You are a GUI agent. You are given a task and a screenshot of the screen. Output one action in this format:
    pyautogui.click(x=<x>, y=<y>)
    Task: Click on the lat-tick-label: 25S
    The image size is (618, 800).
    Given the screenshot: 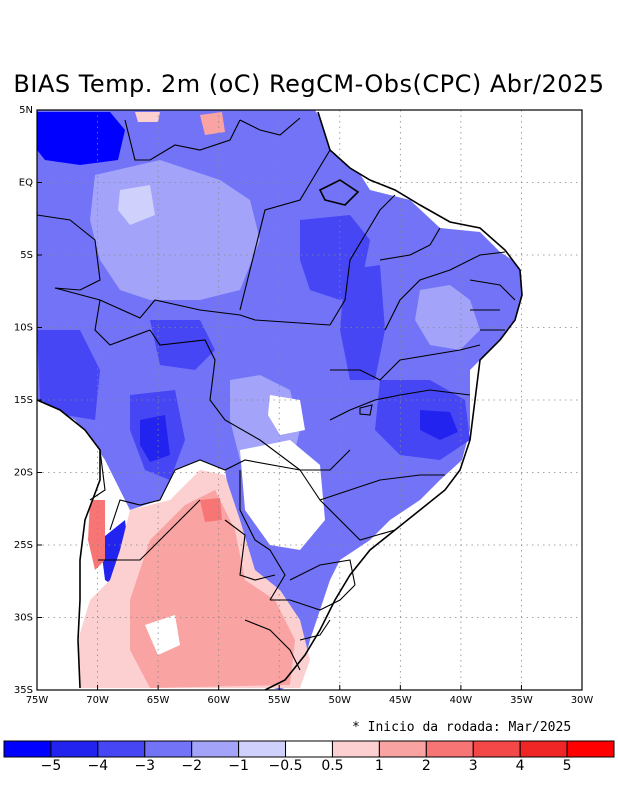 What is the action you would take?
    pyautogui.click(x=23, y=545)
    